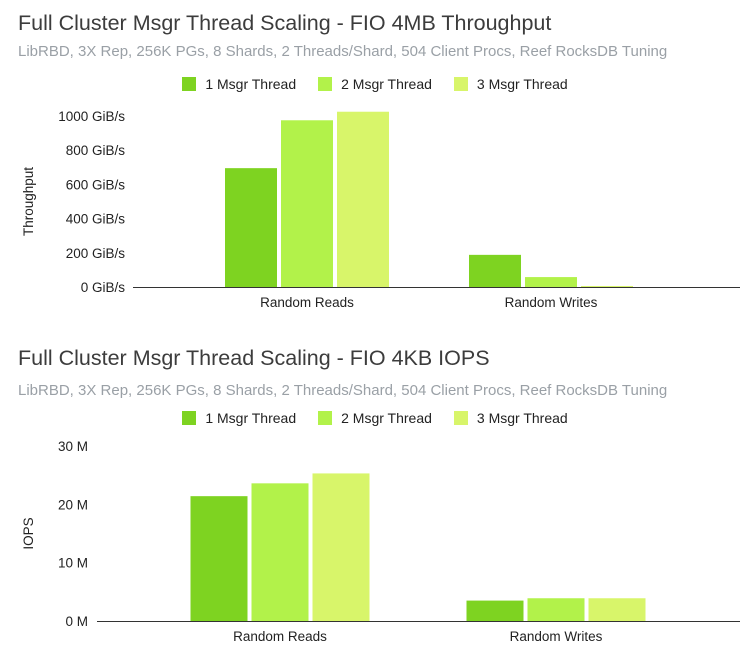 This screenshot has height=652, width=750. Describe the element at coordinates (73, 446) in the screenshot. I see `y-tick-label-30-m: 30 M` at that location.